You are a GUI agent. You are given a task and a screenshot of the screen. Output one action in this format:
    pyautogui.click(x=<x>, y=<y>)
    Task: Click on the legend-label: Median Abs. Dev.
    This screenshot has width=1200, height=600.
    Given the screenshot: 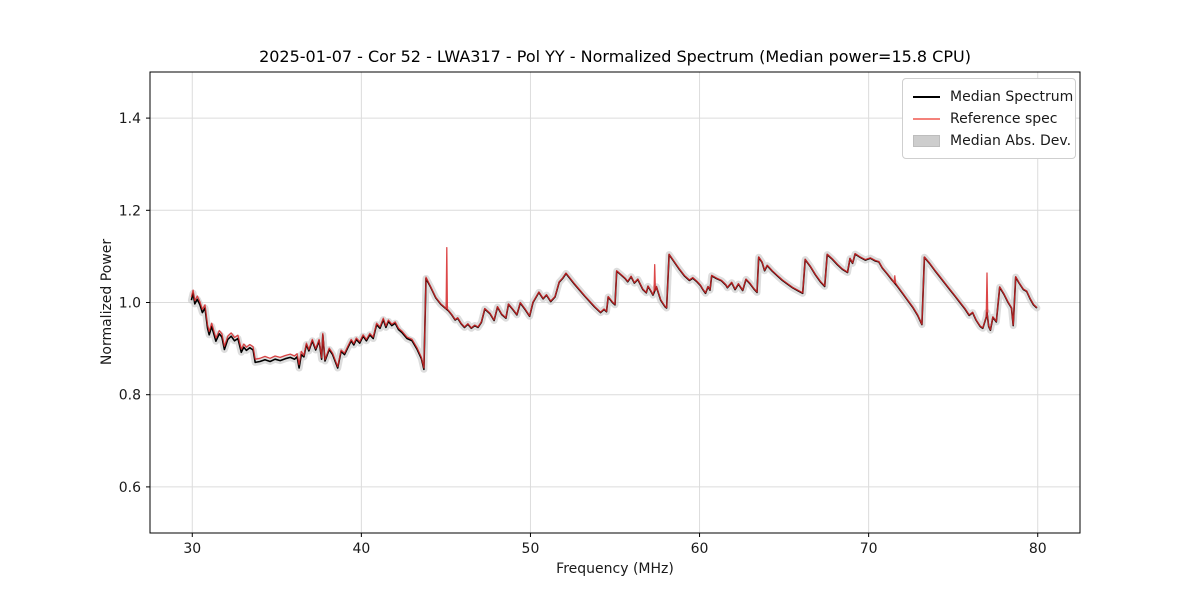 What is the action you would take?
    pyautogui.click(x=1011, y=141)
    